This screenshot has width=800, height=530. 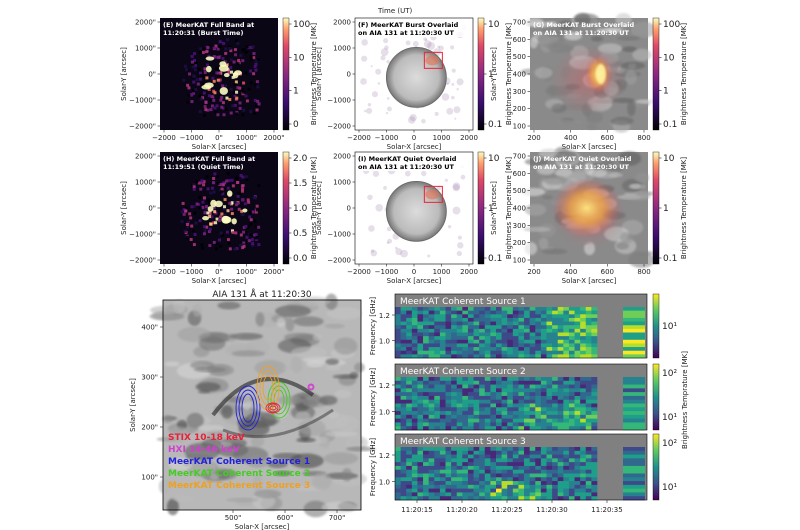 I want to click on x-tick-label: 11:20:15, so click(x=416, y=510).